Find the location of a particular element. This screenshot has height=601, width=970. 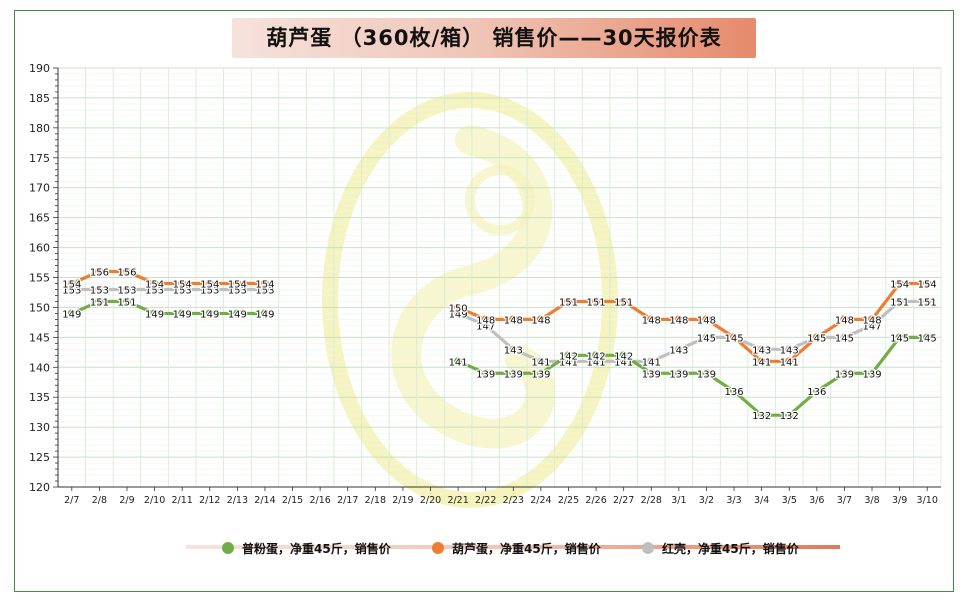

y-tick-label: 125 is located at coordinates (39, 457).